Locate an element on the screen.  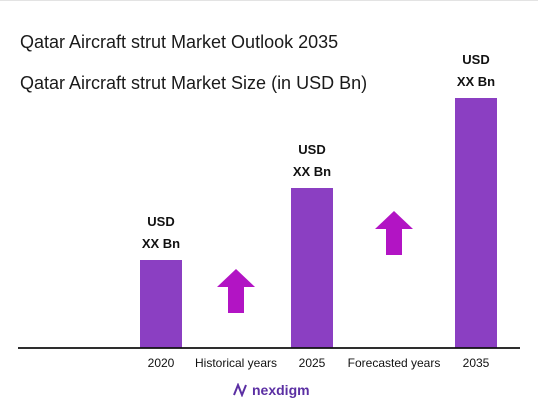
bar-2025 is located at coordinates (312, 268).